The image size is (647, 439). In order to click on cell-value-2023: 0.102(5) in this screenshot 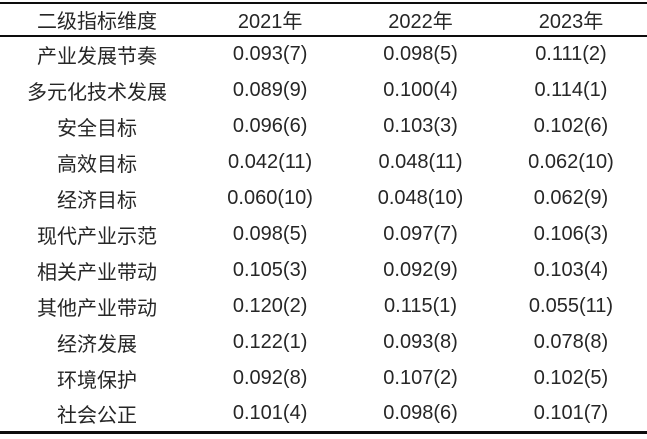, I will do `click(571, 377)`.